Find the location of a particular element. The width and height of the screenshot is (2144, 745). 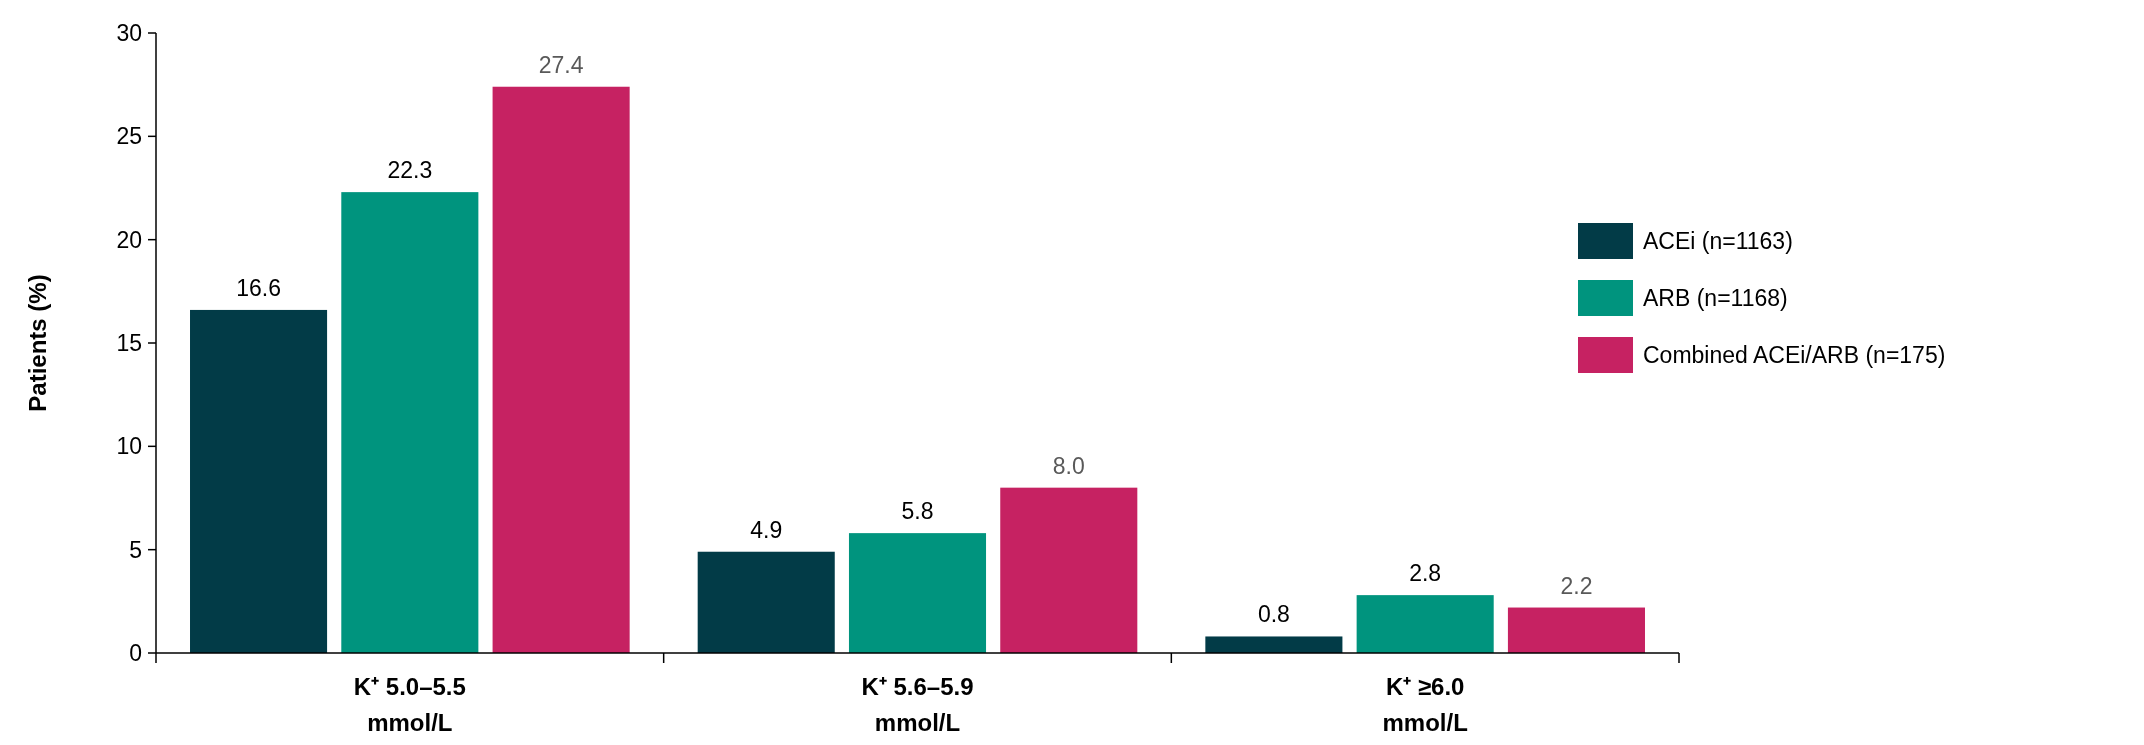

data-label: 16.6 is located at coordinates (258, 287).